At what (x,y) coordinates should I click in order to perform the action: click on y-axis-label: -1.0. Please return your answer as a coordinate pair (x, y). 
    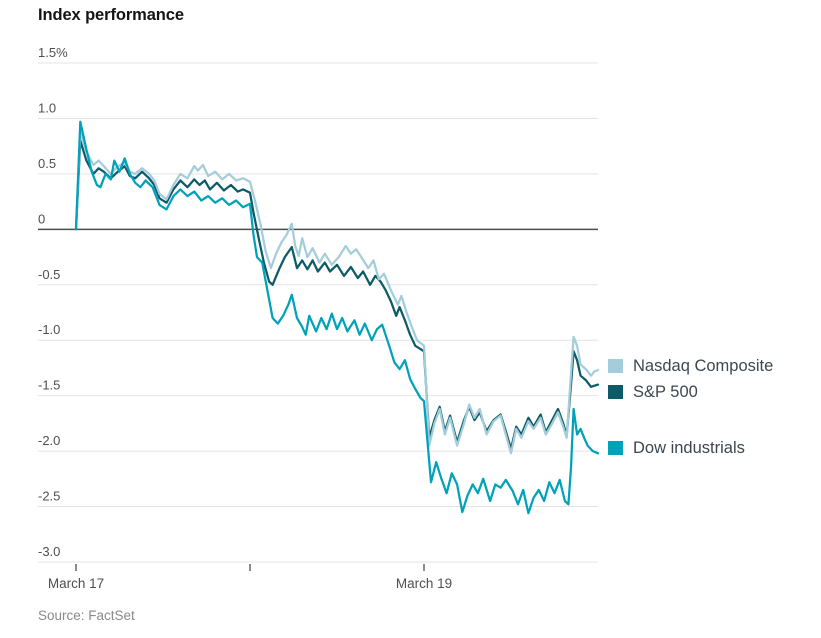
    Looking at the image, I should click on (49, 329).